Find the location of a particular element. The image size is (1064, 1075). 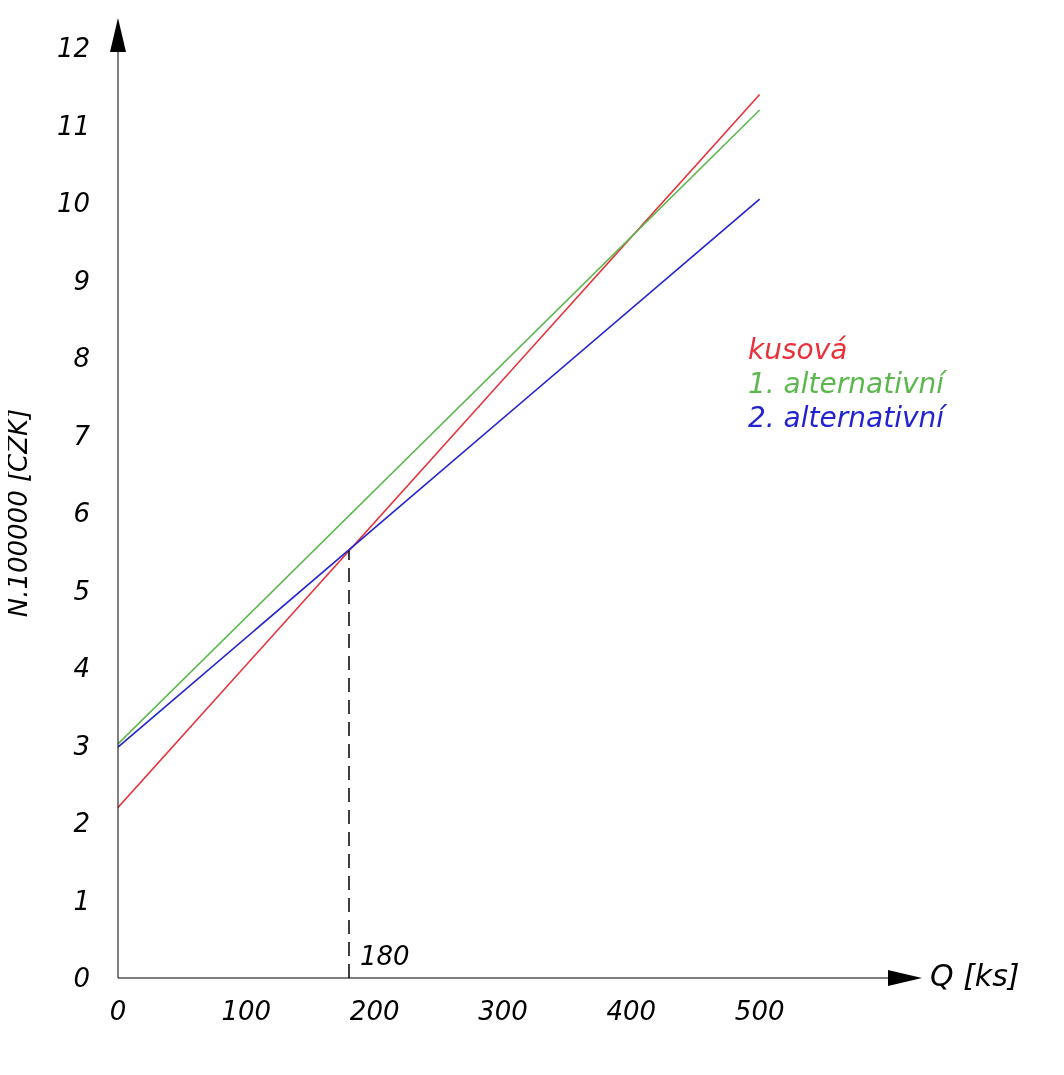

y-tick-label: 5 is located at coordinates (81, 590).